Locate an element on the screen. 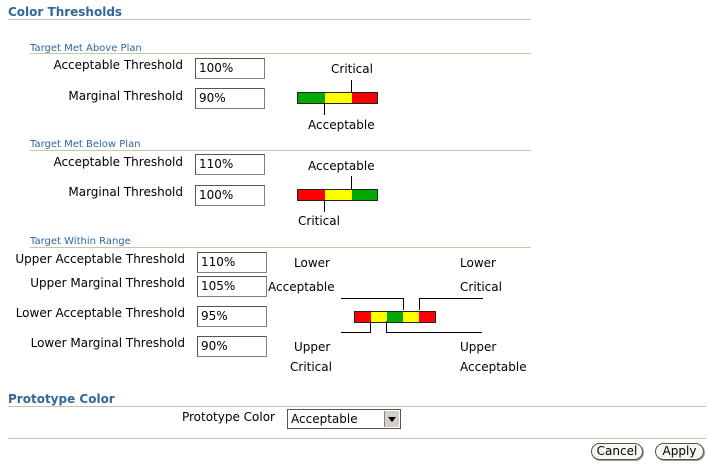 The image size is (715, 469). prototype-color-label: Prototype Color is located at coordinates (228, 417).